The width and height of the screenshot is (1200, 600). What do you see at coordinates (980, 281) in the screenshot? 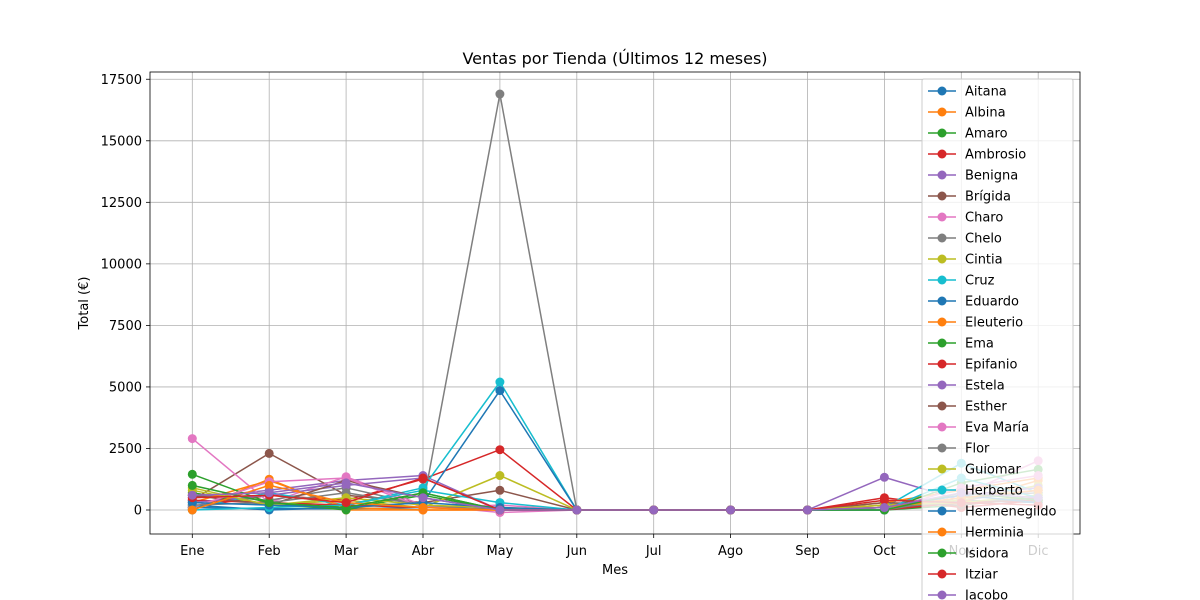
I see `legend-label: Cruz` at bounding box center [980, 281].